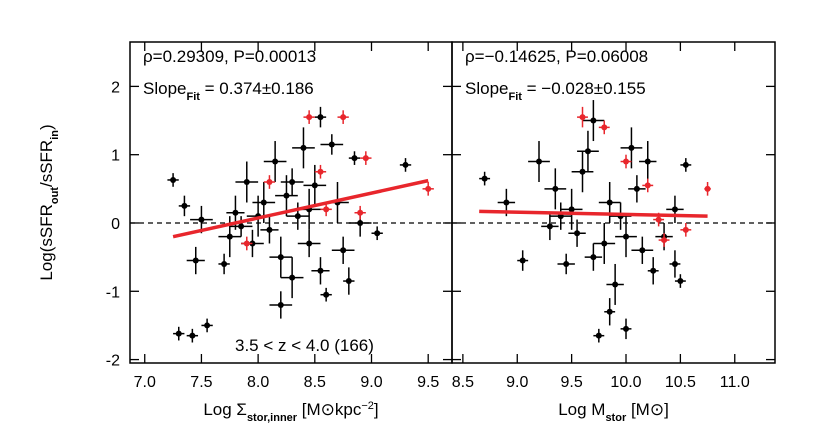 This screenshot has height=437, width=830. What do you see at coordinates (371, 382) in the screenshot?
I see `x-tick-label: 9.0` at bounding box center [371, 382].